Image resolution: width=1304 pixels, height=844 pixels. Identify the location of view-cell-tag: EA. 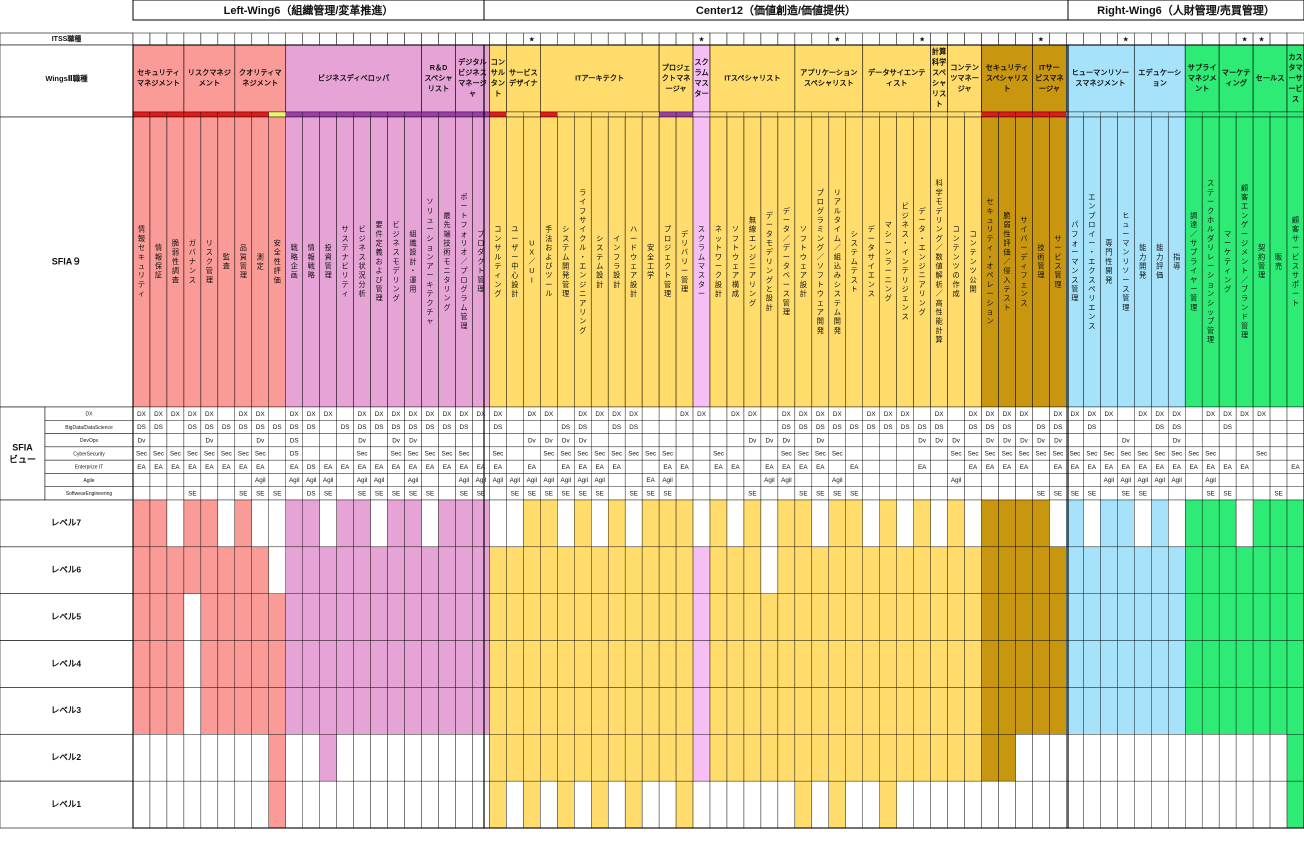
(583, 467).